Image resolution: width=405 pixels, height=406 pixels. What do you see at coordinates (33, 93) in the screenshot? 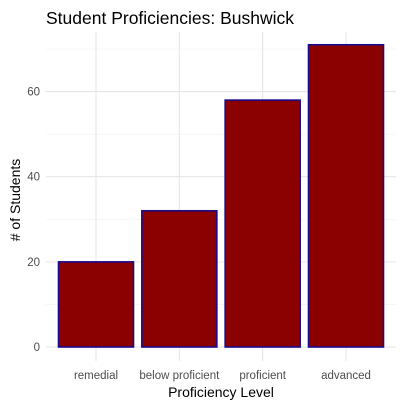
I see `y-tick-label: 60` at bounding box center [33, 93].